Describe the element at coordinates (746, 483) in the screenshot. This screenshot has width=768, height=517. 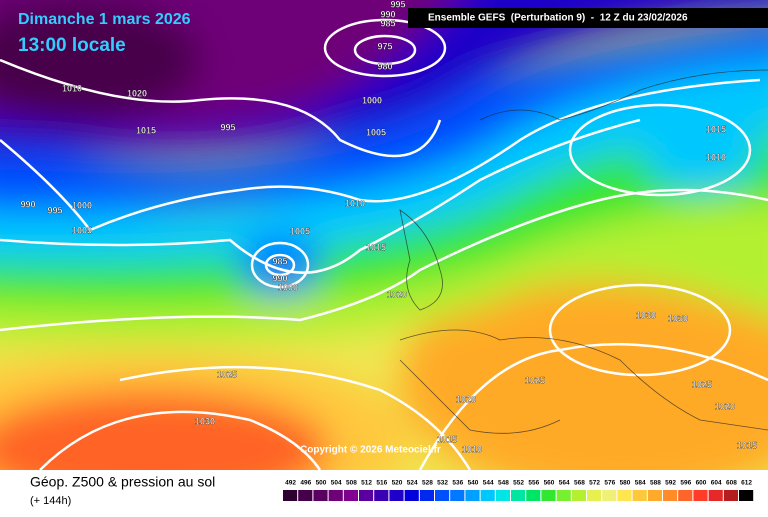
I see `scale-label: 612` at that location.